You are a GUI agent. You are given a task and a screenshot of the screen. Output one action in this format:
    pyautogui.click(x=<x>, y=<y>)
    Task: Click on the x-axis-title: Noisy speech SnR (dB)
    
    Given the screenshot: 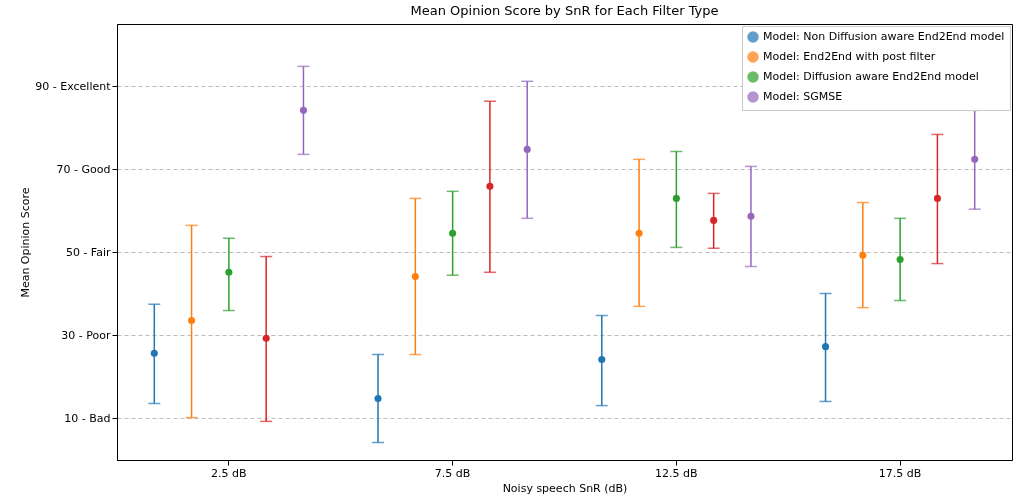 What is the action you would take?
    pyautogui.click(x=565, y=488)
    